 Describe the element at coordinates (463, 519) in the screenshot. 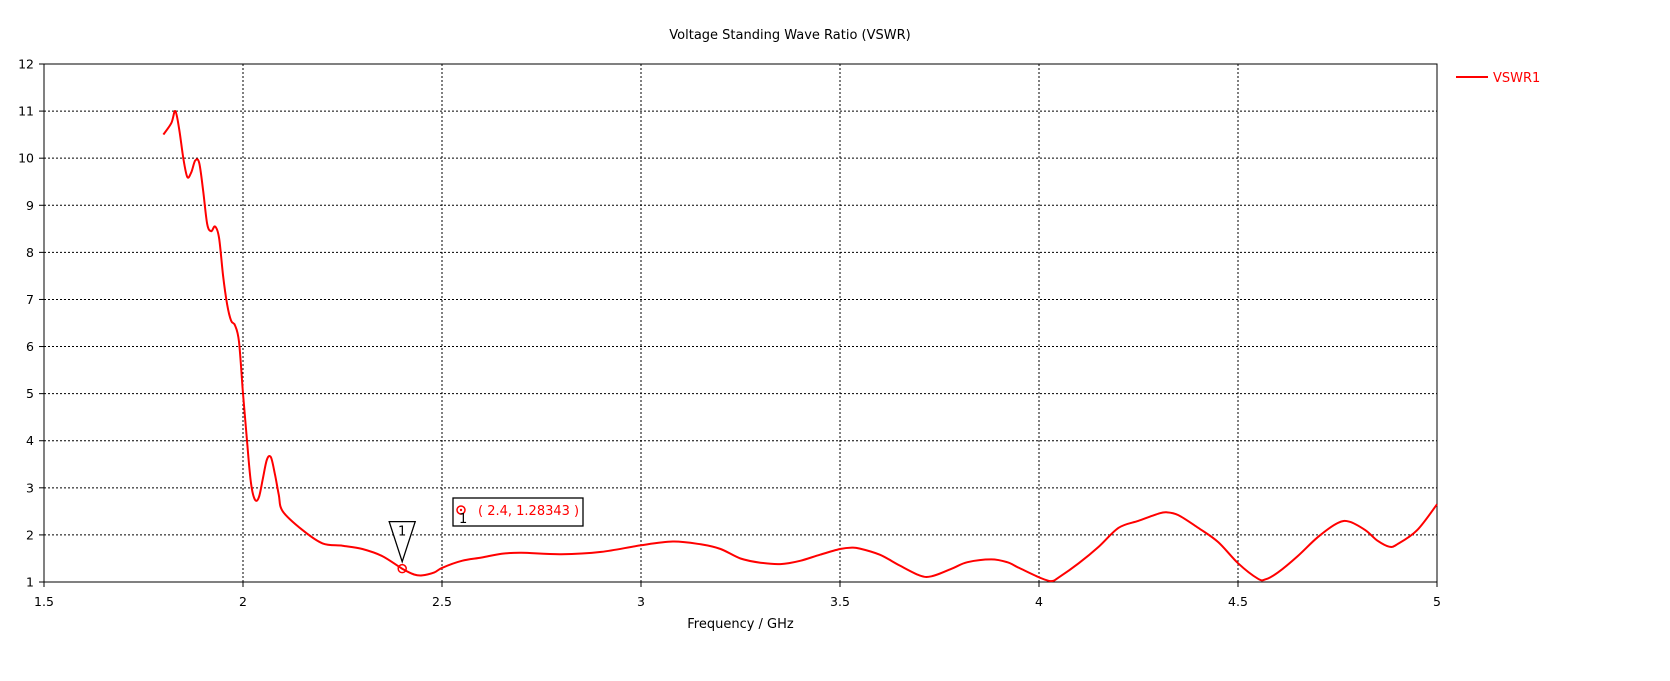

I see `marker-readout-id: 1` at that location.